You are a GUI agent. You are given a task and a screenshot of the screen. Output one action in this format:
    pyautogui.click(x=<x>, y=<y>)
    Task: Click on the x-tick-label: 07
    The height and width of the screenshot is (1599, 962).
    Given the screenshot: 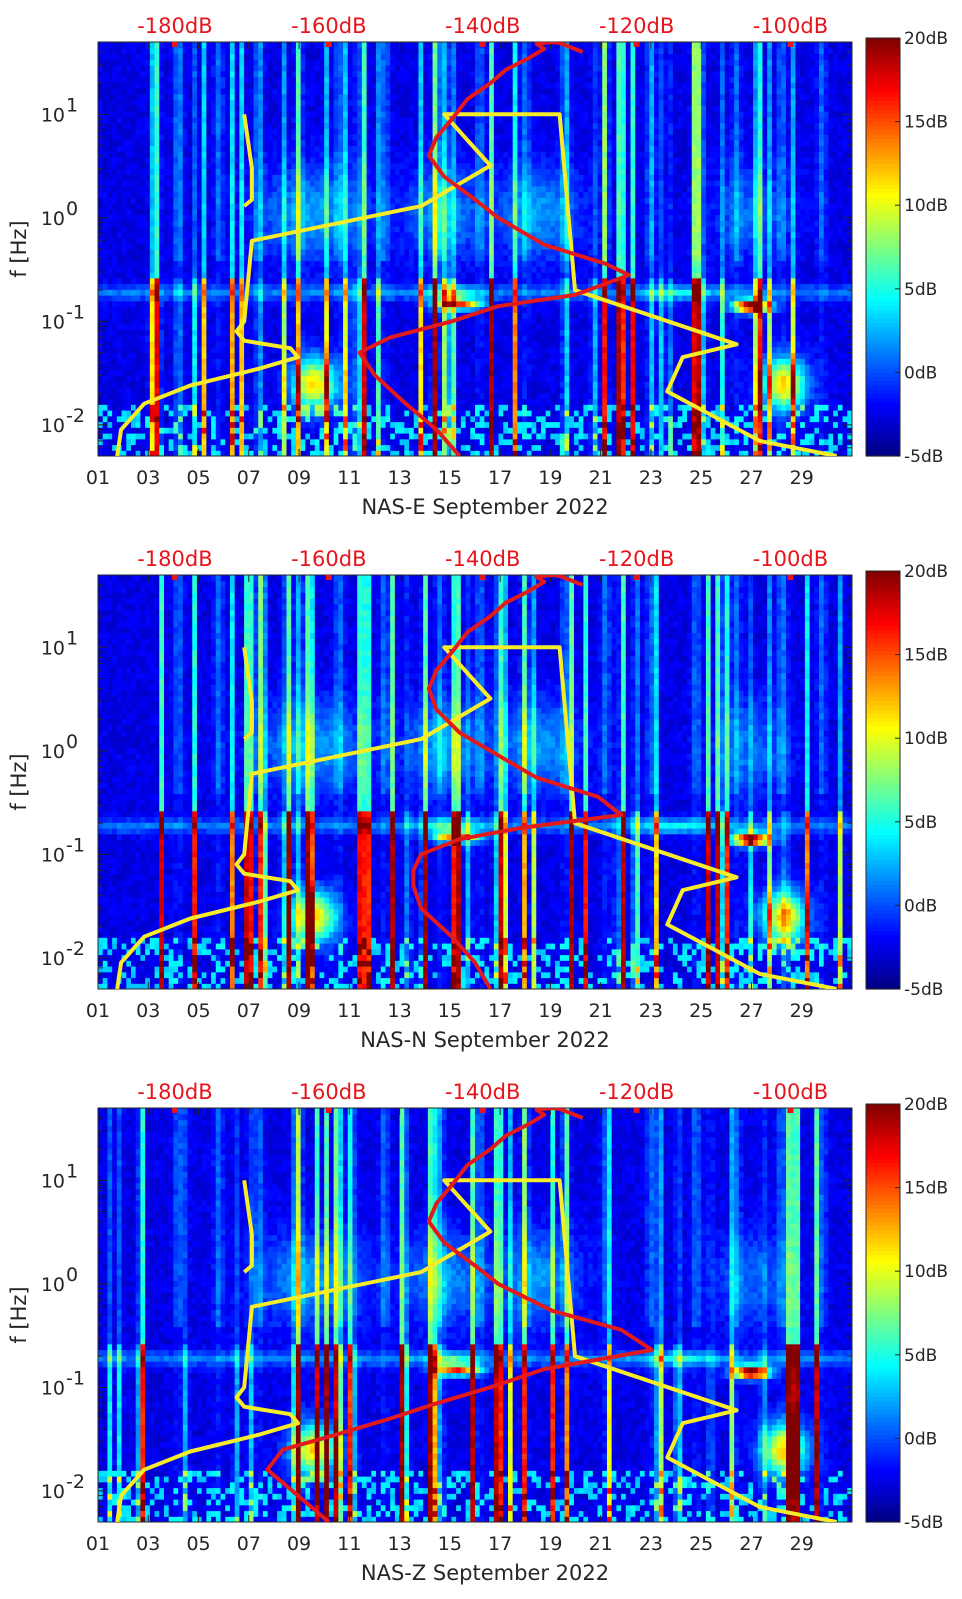 What is the action you would take?
    pyautogui.click(x=249, y=1544)
    